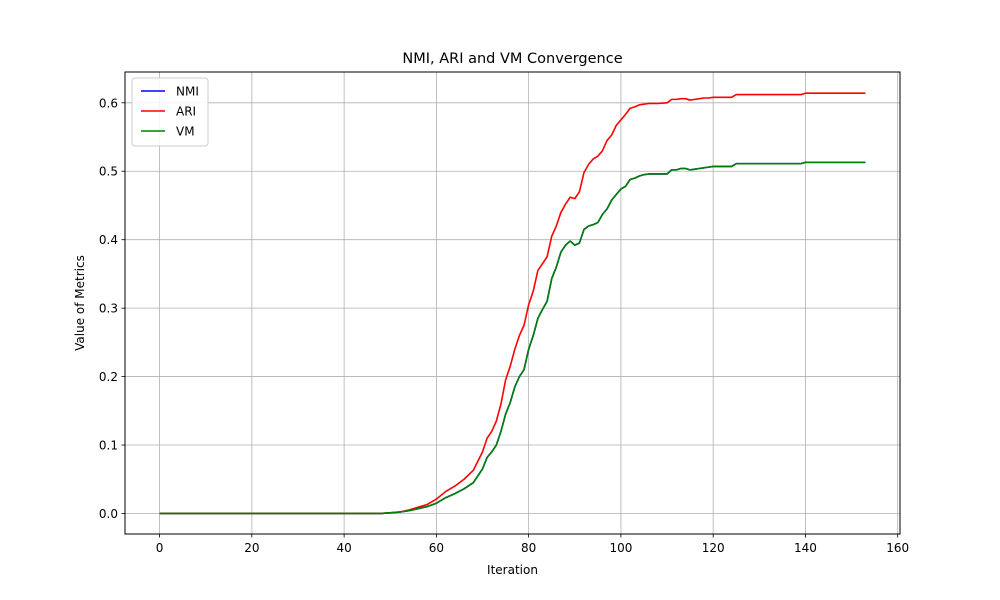 This screenshot has width=1000, height=600. What do you see at coordinates (528, 548) in the screenshot?
I see `x-tick-label: 80` at bounding box center [528, 548].